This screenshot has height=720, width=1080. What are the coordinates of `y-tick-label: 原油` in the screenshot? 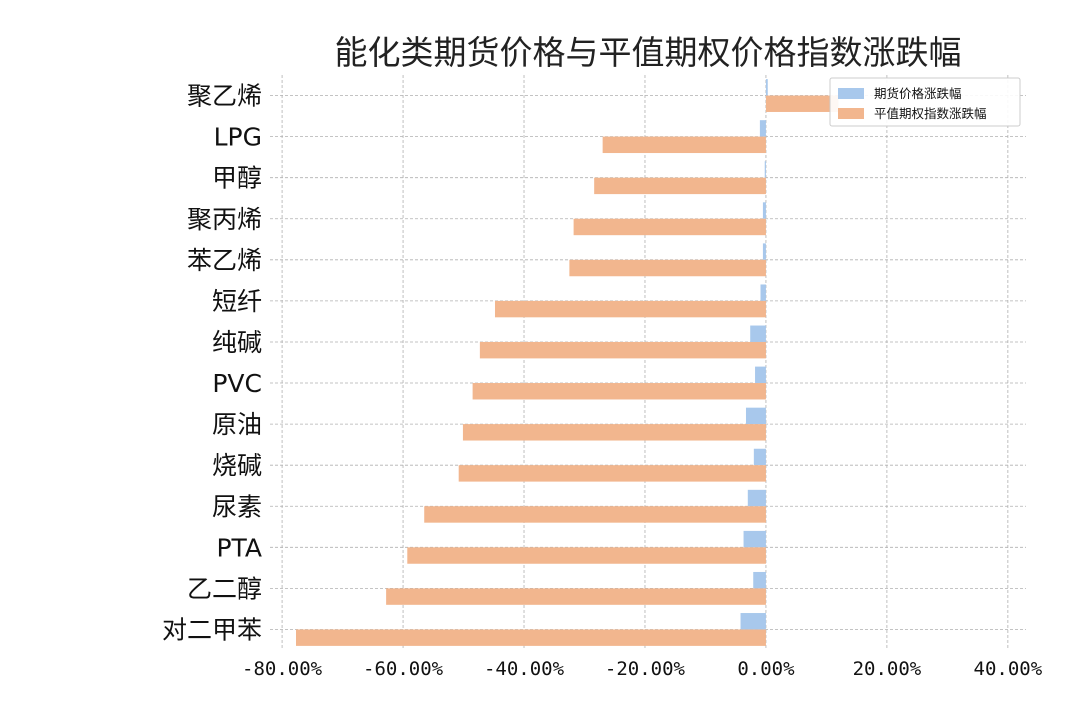 It's located at (237, 424).